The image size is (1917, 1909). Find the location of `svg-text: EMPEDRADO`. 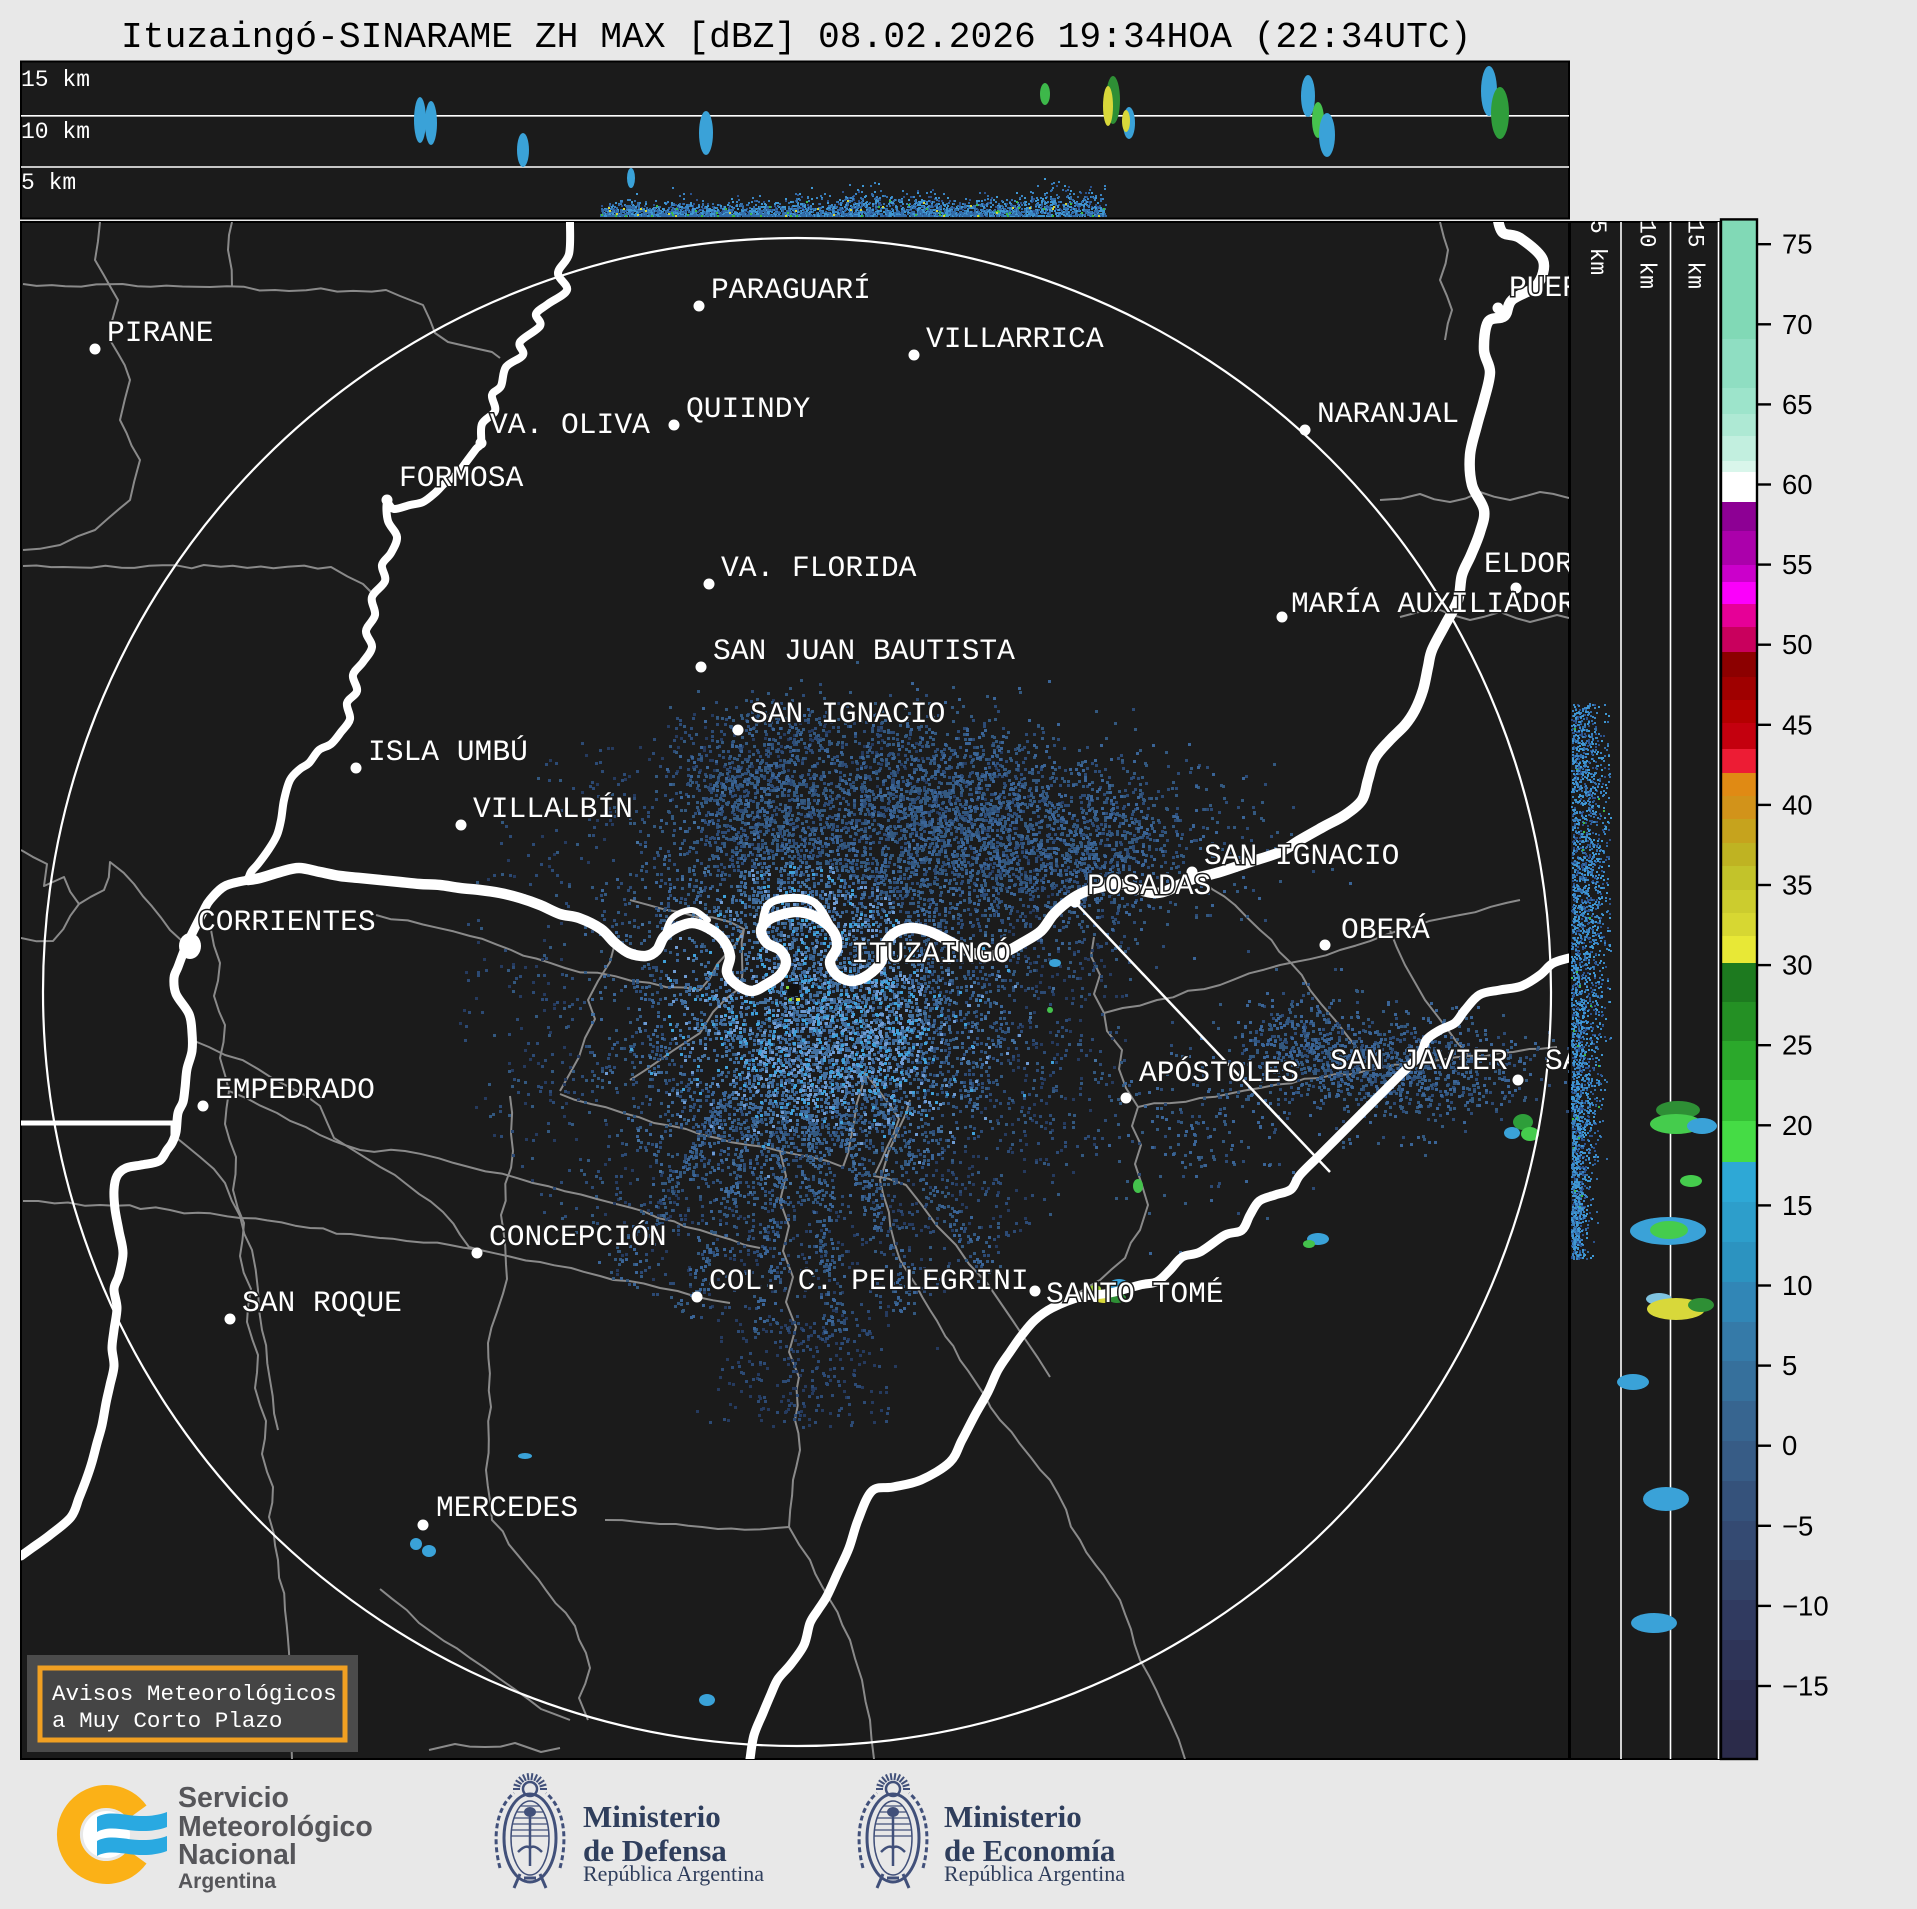

svg-text: EMPEDRADO is located at coordinates (295, 1090).